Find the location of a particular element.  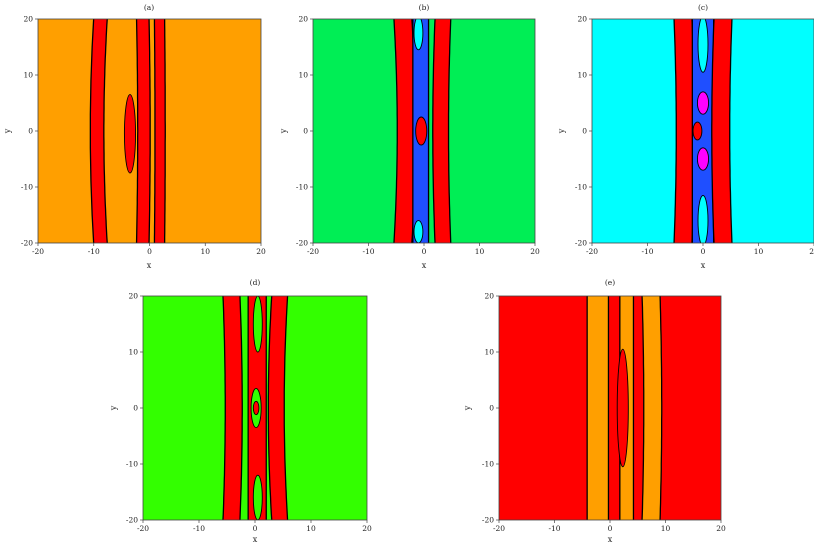

panel-d-title: (d) is located at coordinates (255, 282).